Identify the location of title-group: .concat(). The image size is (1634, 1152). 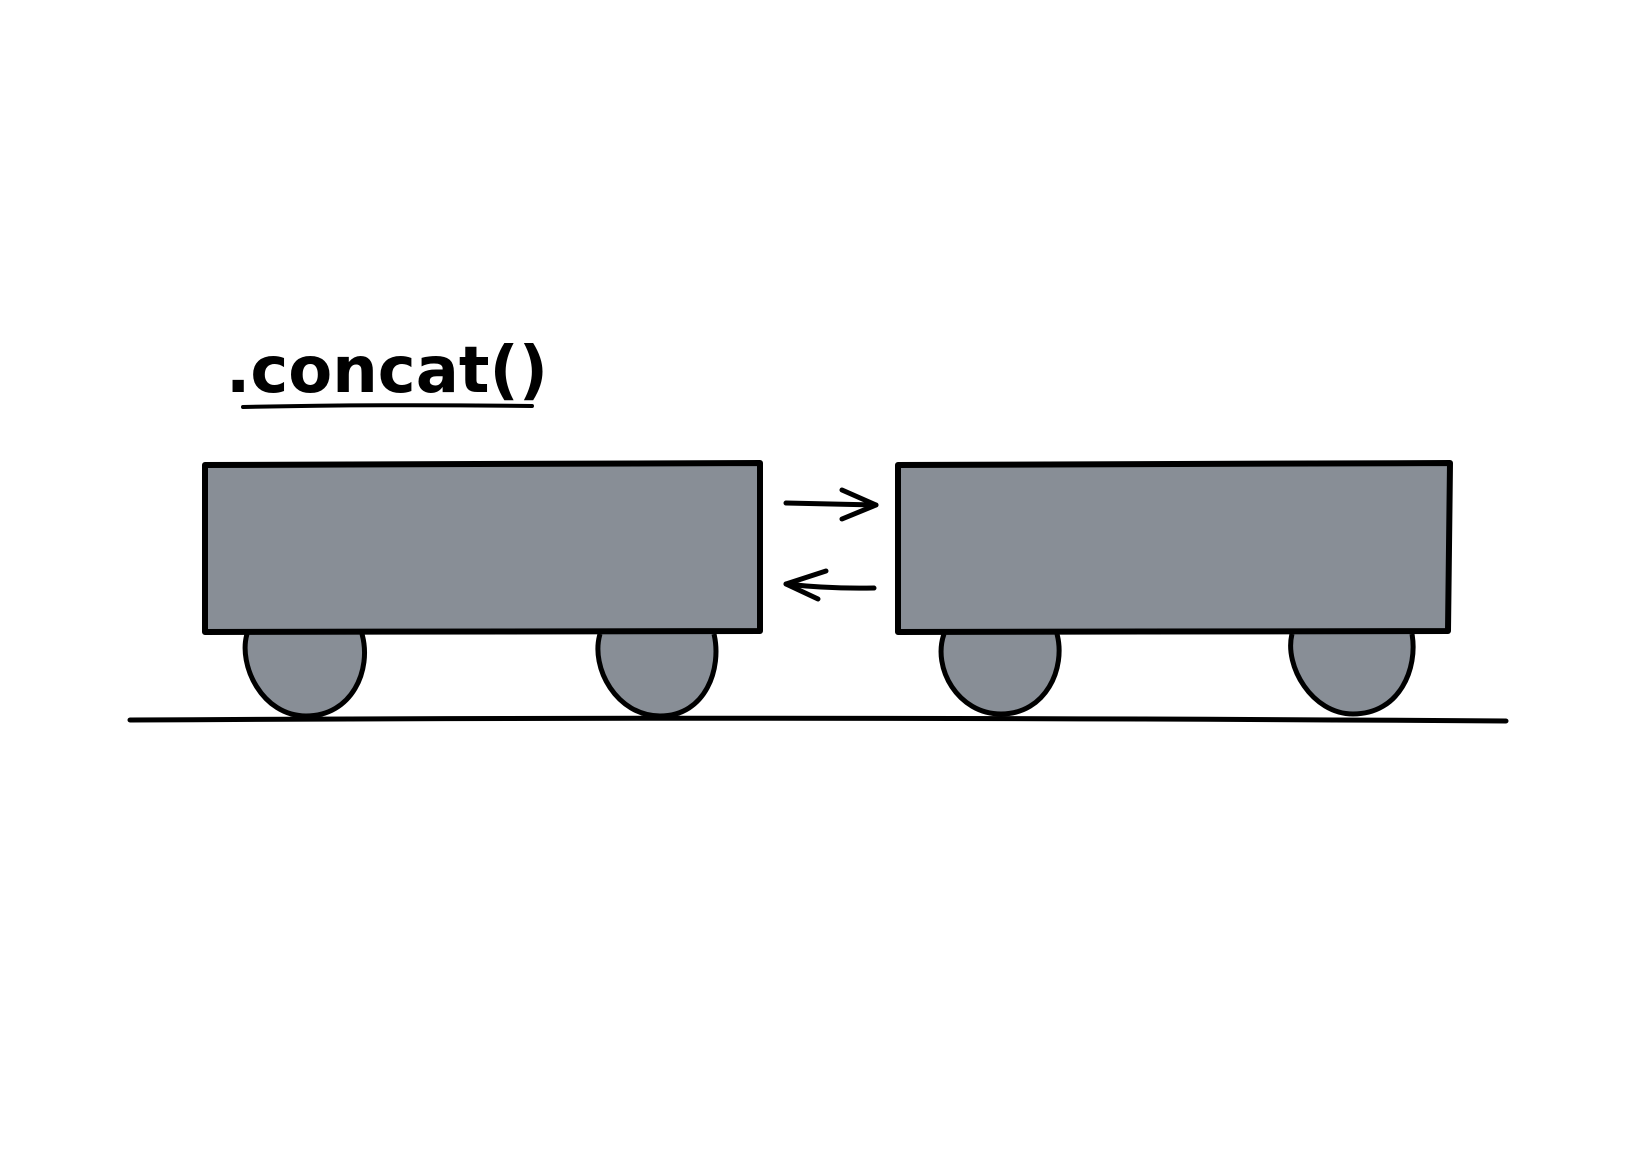
(387, 371).